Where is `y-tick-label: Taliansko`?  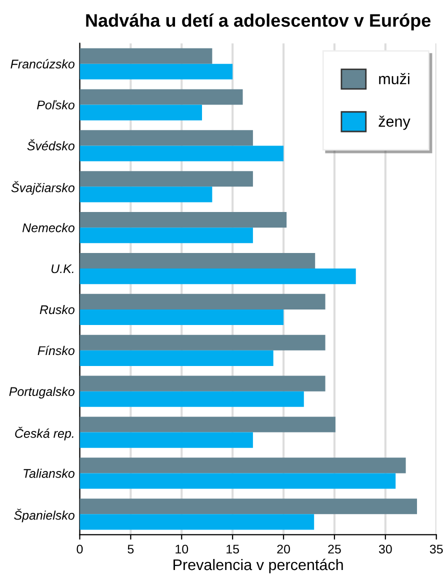
y-tick-label: Taliansko is located at coordinates (49, 473).